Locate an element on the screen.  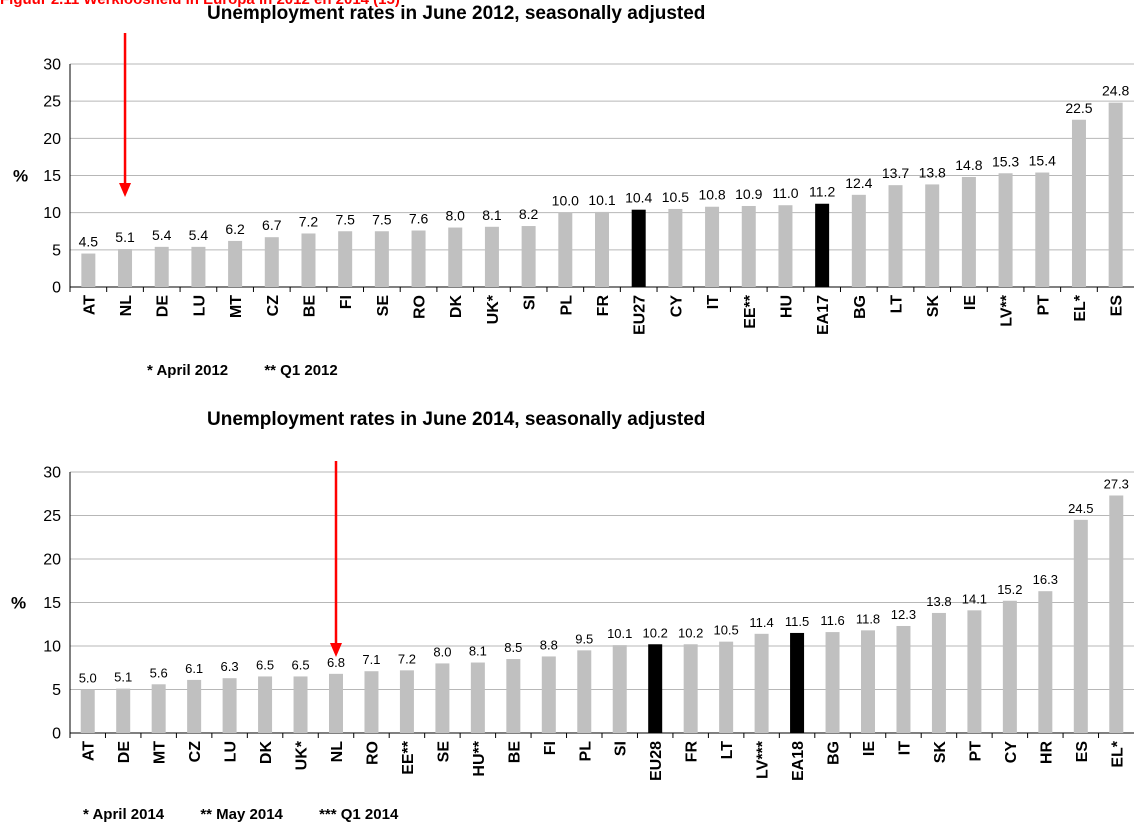
footnote: ** May 2014 is located at coordinates (241, 814).